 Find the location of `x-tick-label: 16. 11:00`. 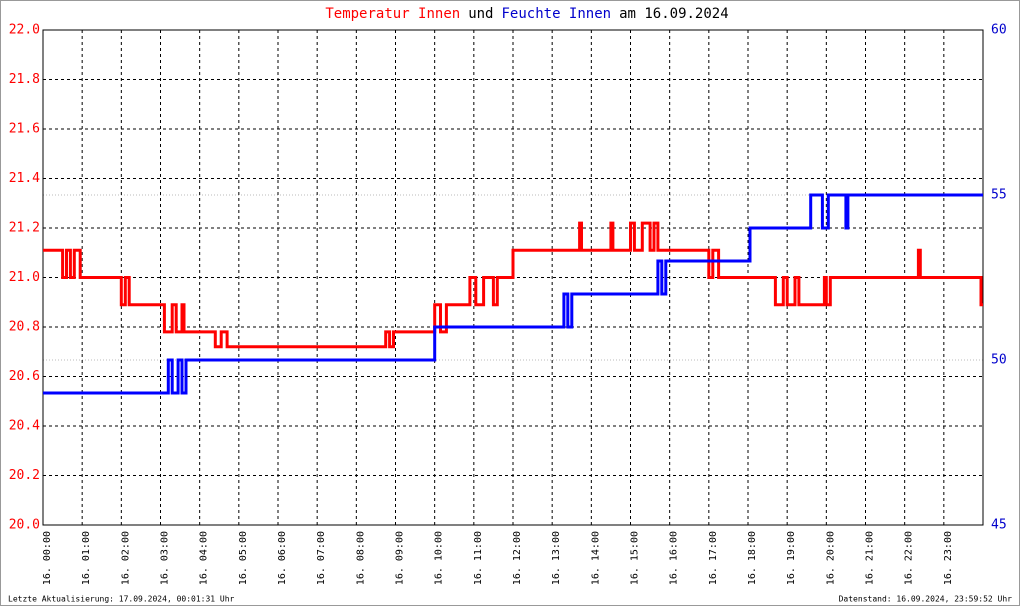

x-tick-label: 16. 11:00 is located at coordinates (478, 558).